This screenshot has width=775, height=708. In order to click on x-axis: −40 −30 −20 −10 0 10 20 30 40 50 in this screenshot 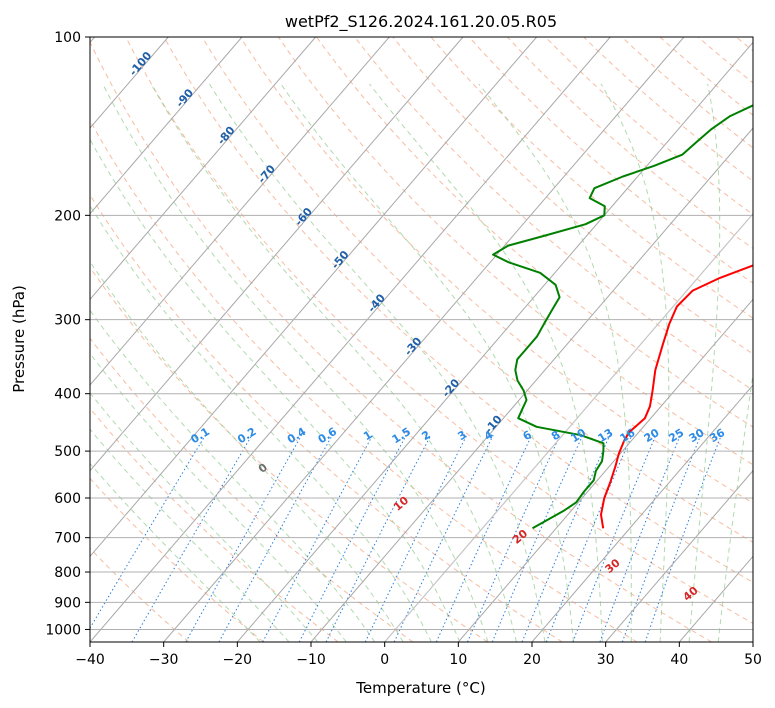, I will do `click(418, 655)`.